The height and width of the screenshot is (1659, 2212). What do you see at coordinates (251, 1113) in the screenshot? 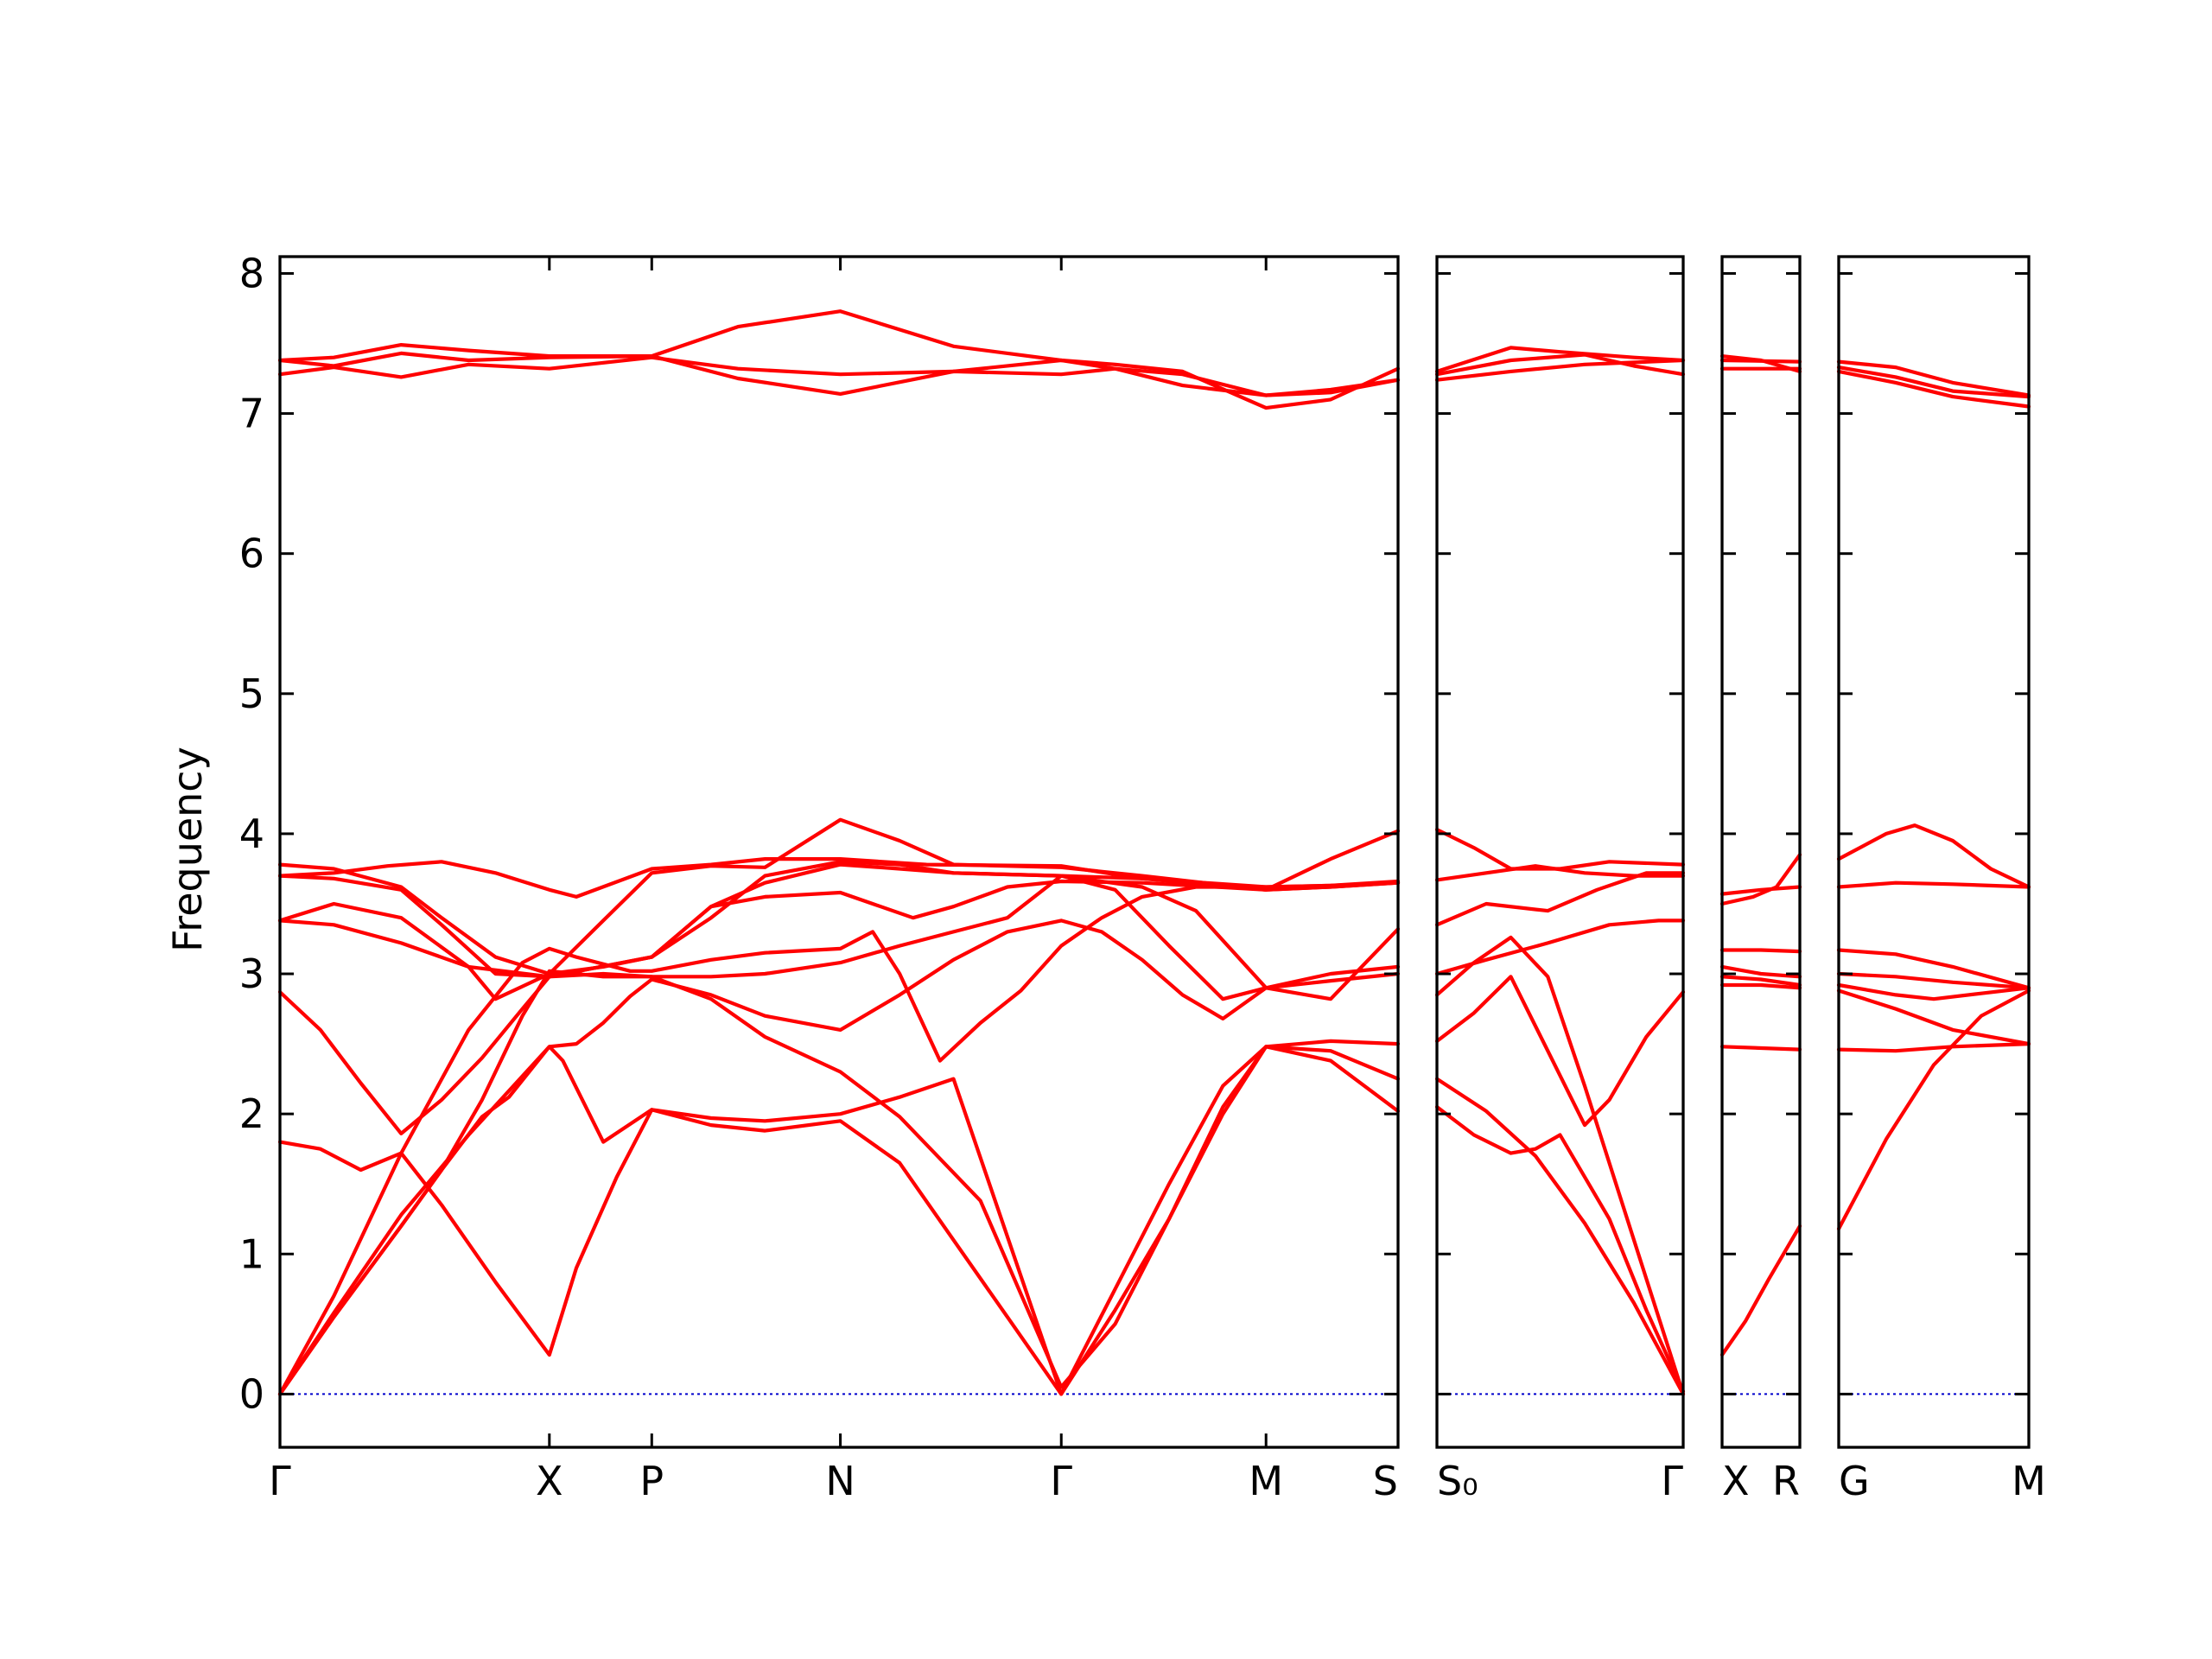
I see `y-tick-label: 2` at bounding box center [251, 1113].